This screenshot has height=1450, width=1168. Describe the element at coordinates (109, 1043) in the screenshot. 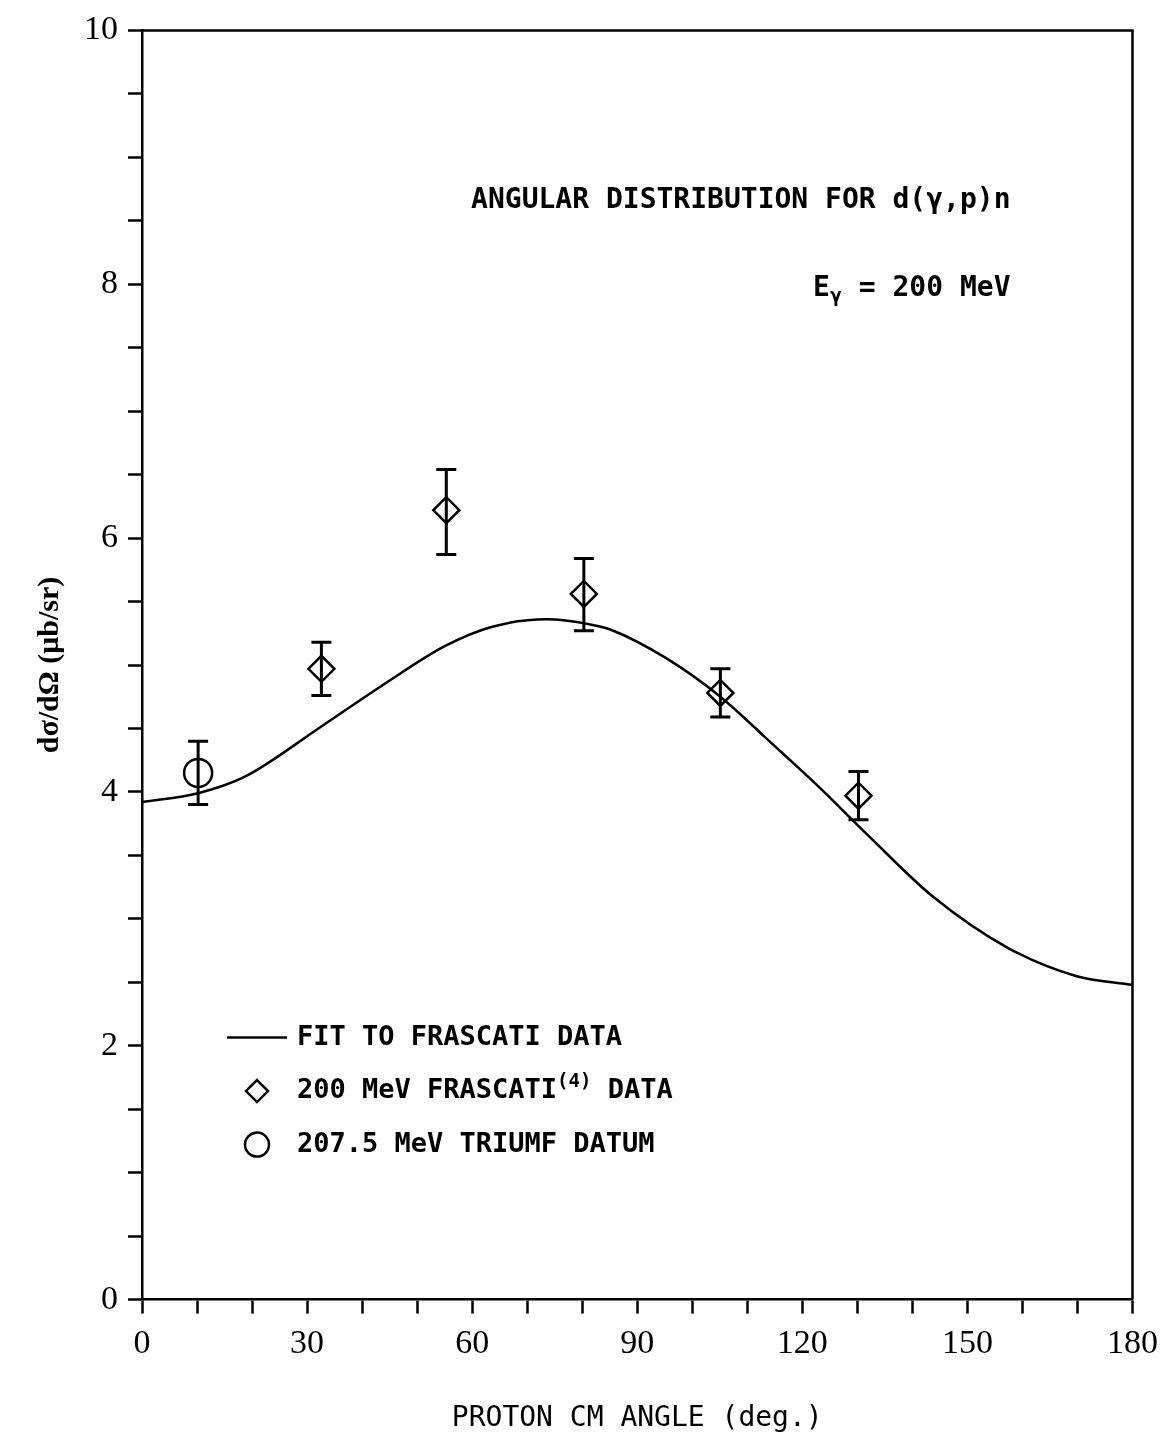

I see `y-tick-label: 2` at that location.